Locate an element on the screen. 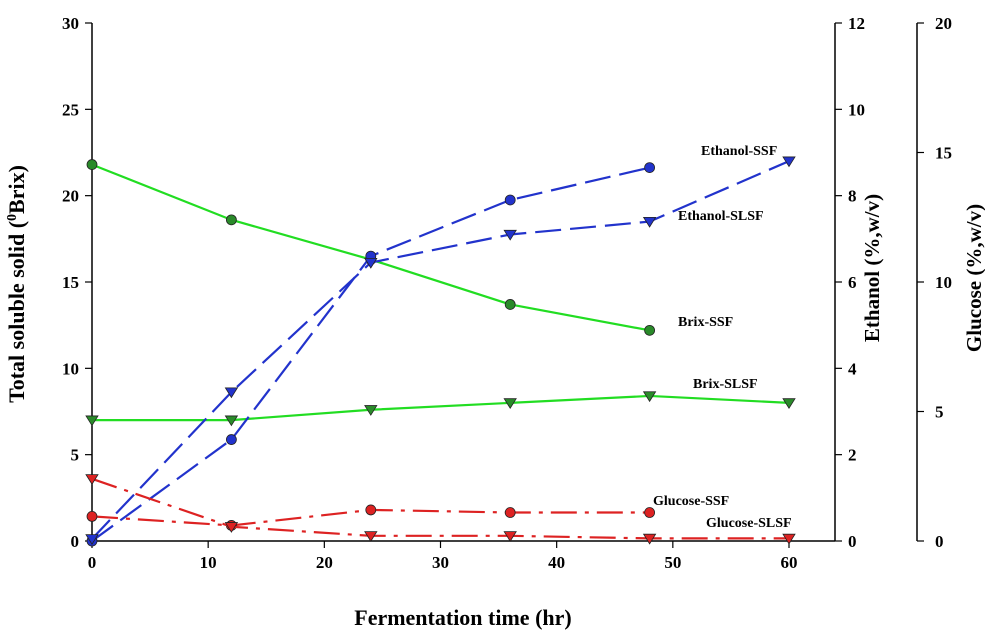 The image size is (985, 632). x-tick-label: 40 is located at coordinates (556, 562).